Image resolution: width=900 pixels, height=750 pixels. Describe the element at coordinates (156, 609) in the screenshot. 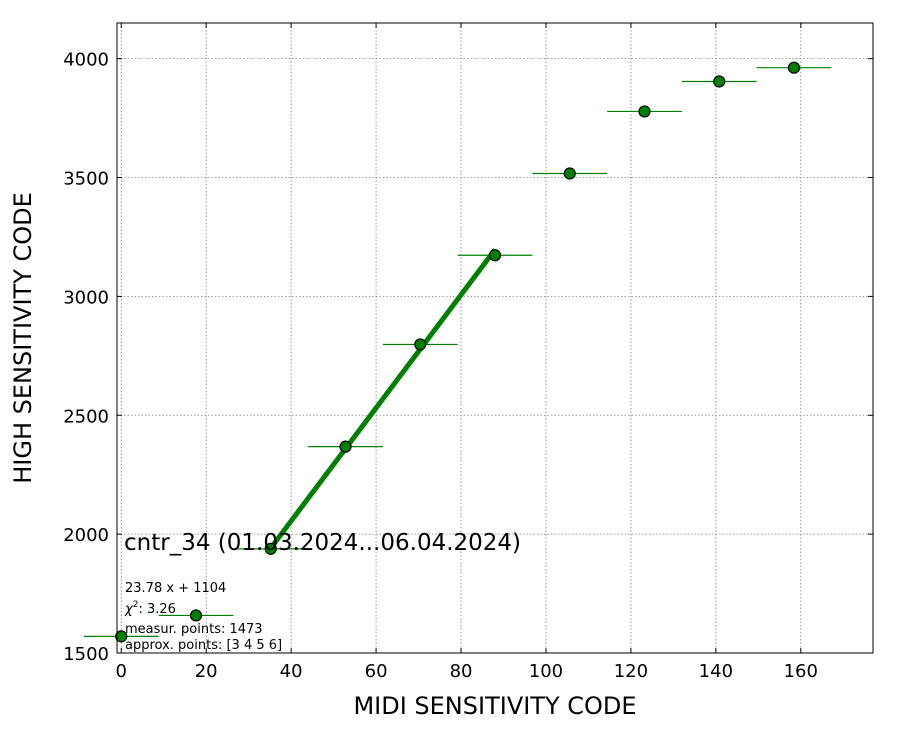

I see `chi2-value: : 3.26` at that location.